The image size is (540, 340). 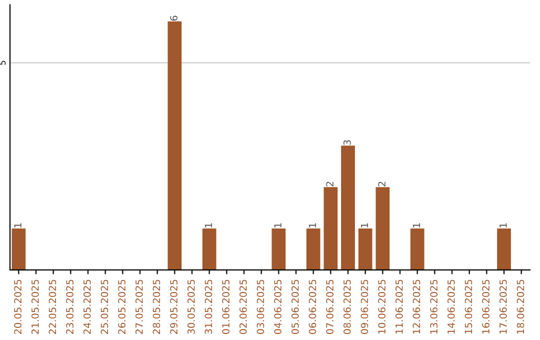 I want to click on x-tick-label: 24.05.2025, so click(x=87, y=307).